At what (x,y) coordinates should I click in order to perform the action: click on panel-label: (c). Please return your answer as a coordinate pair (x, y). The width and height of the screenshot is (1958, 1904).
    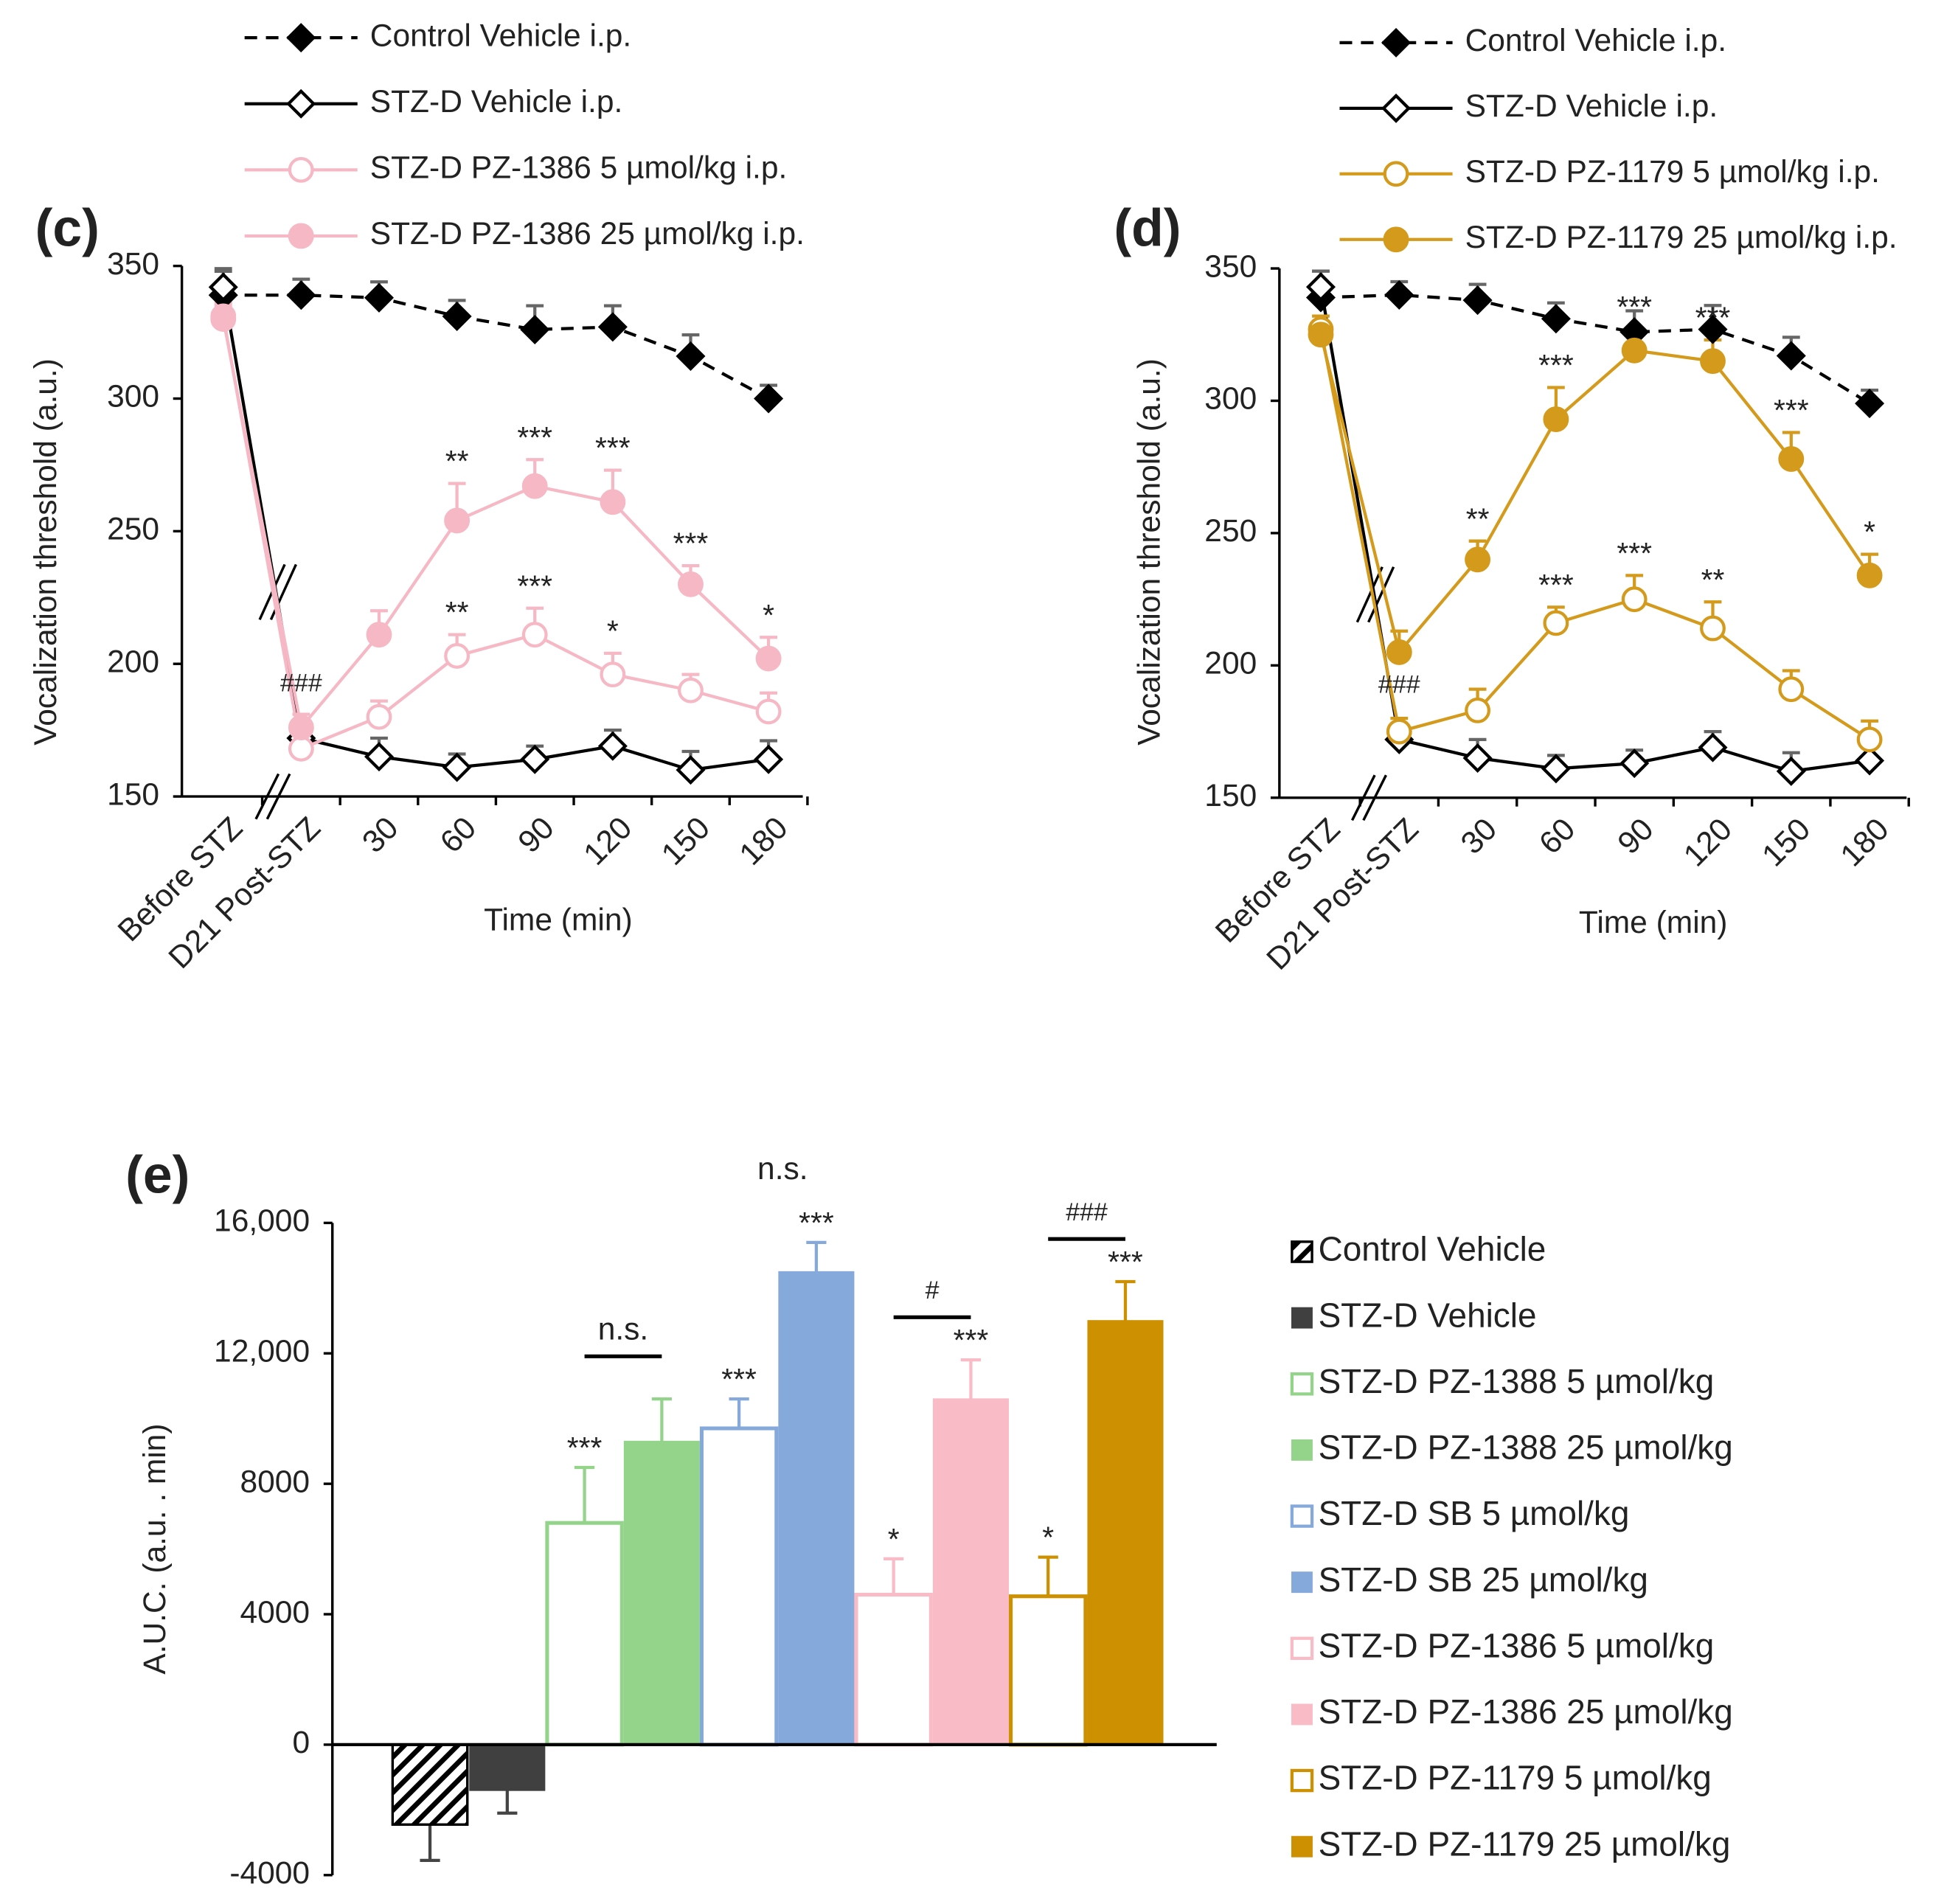
    Looking at the image, I should click on (67, 228).